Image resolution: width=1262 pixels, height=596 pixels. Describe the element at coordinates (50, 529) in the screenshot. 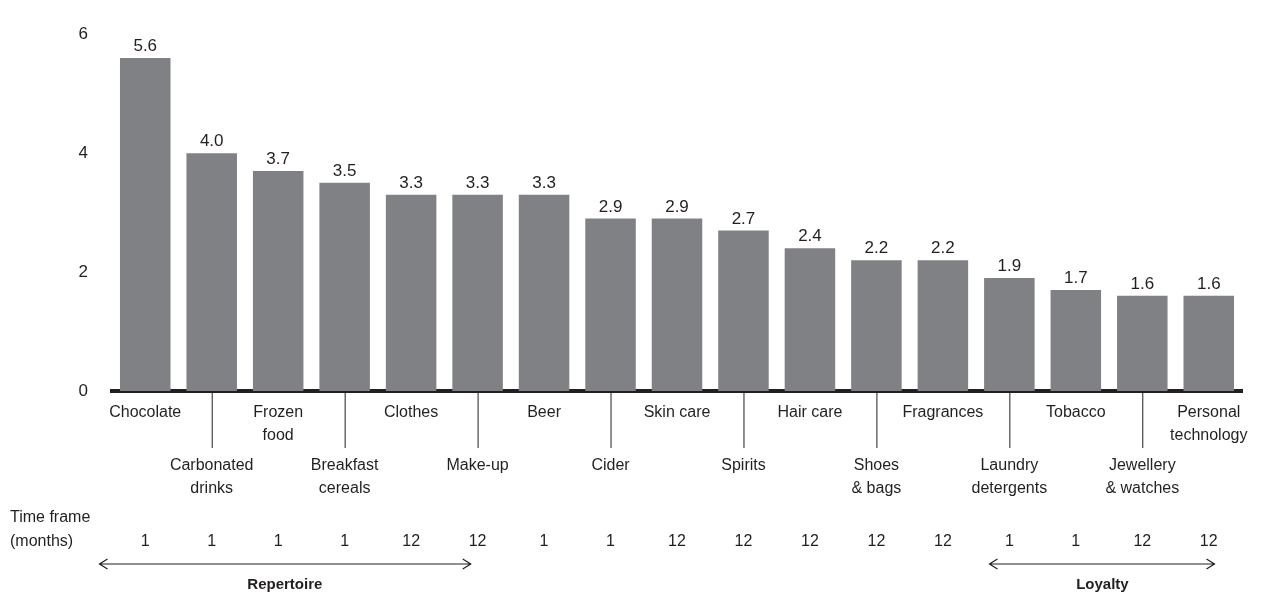

I see `text: Time frame (months)` at that location.